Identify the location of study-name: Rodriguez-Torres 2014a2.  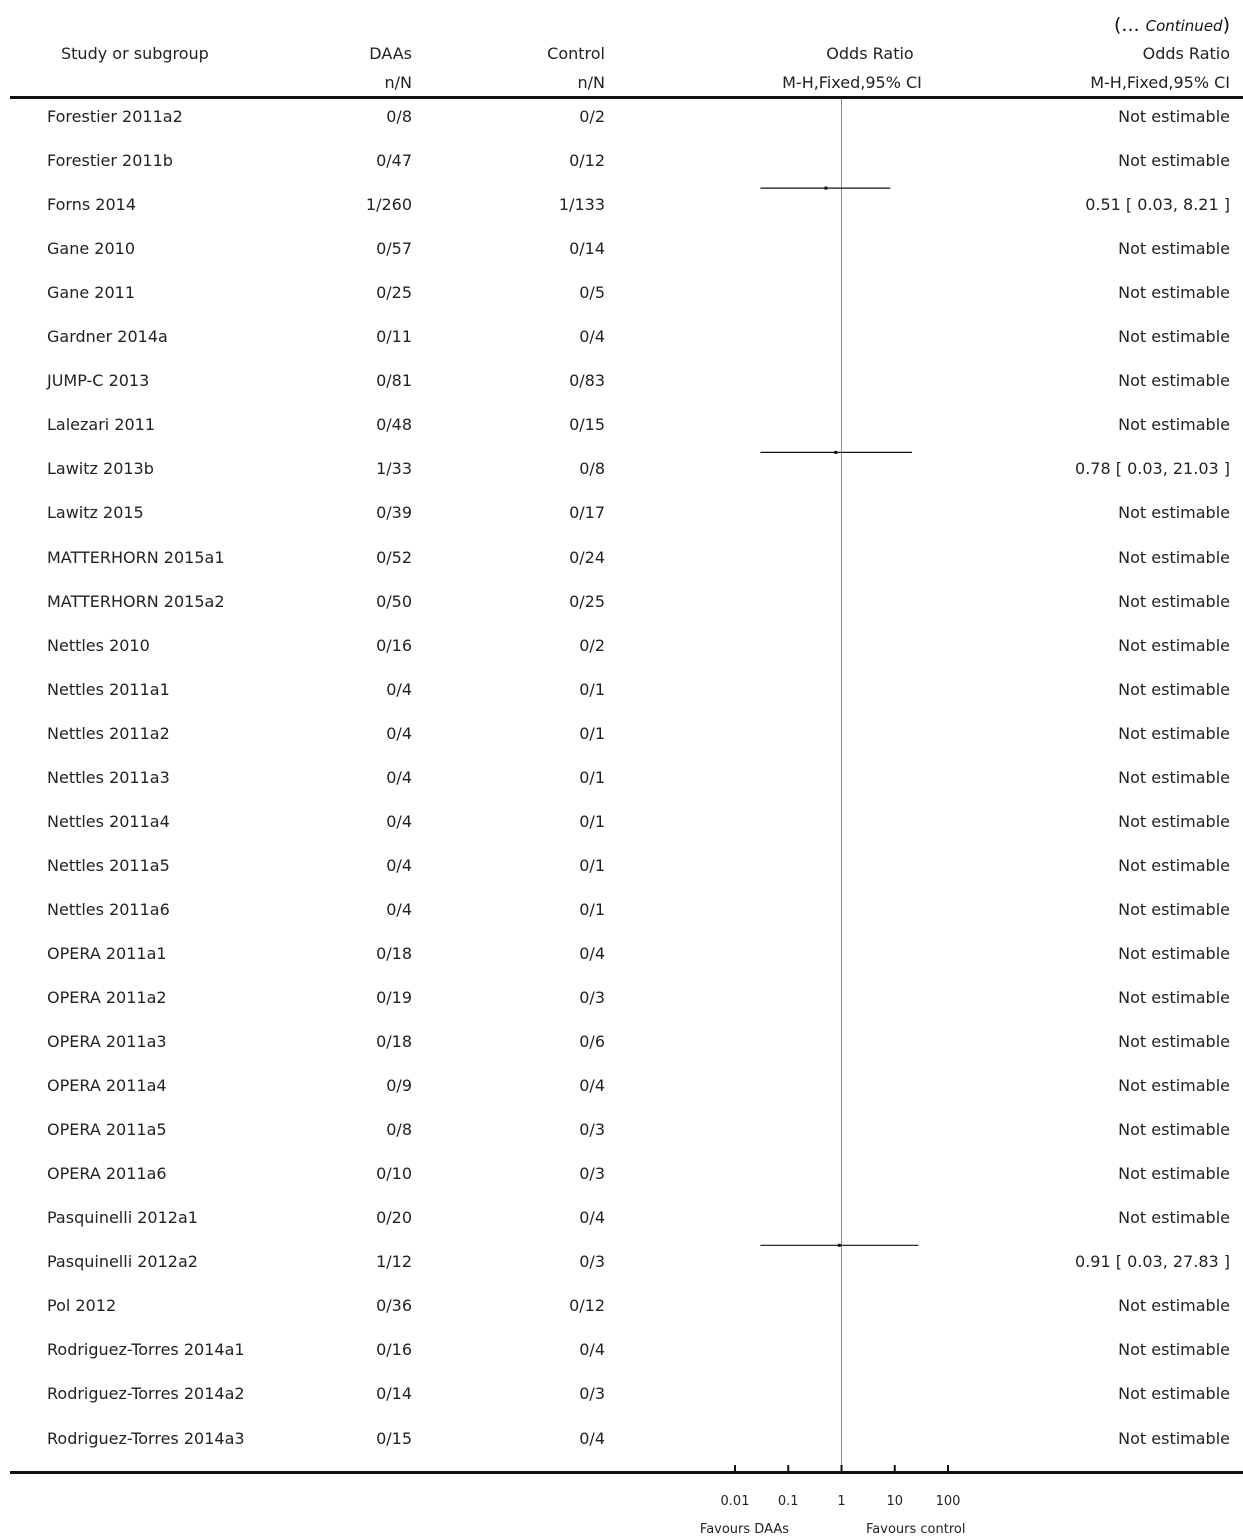
(146, 1394).